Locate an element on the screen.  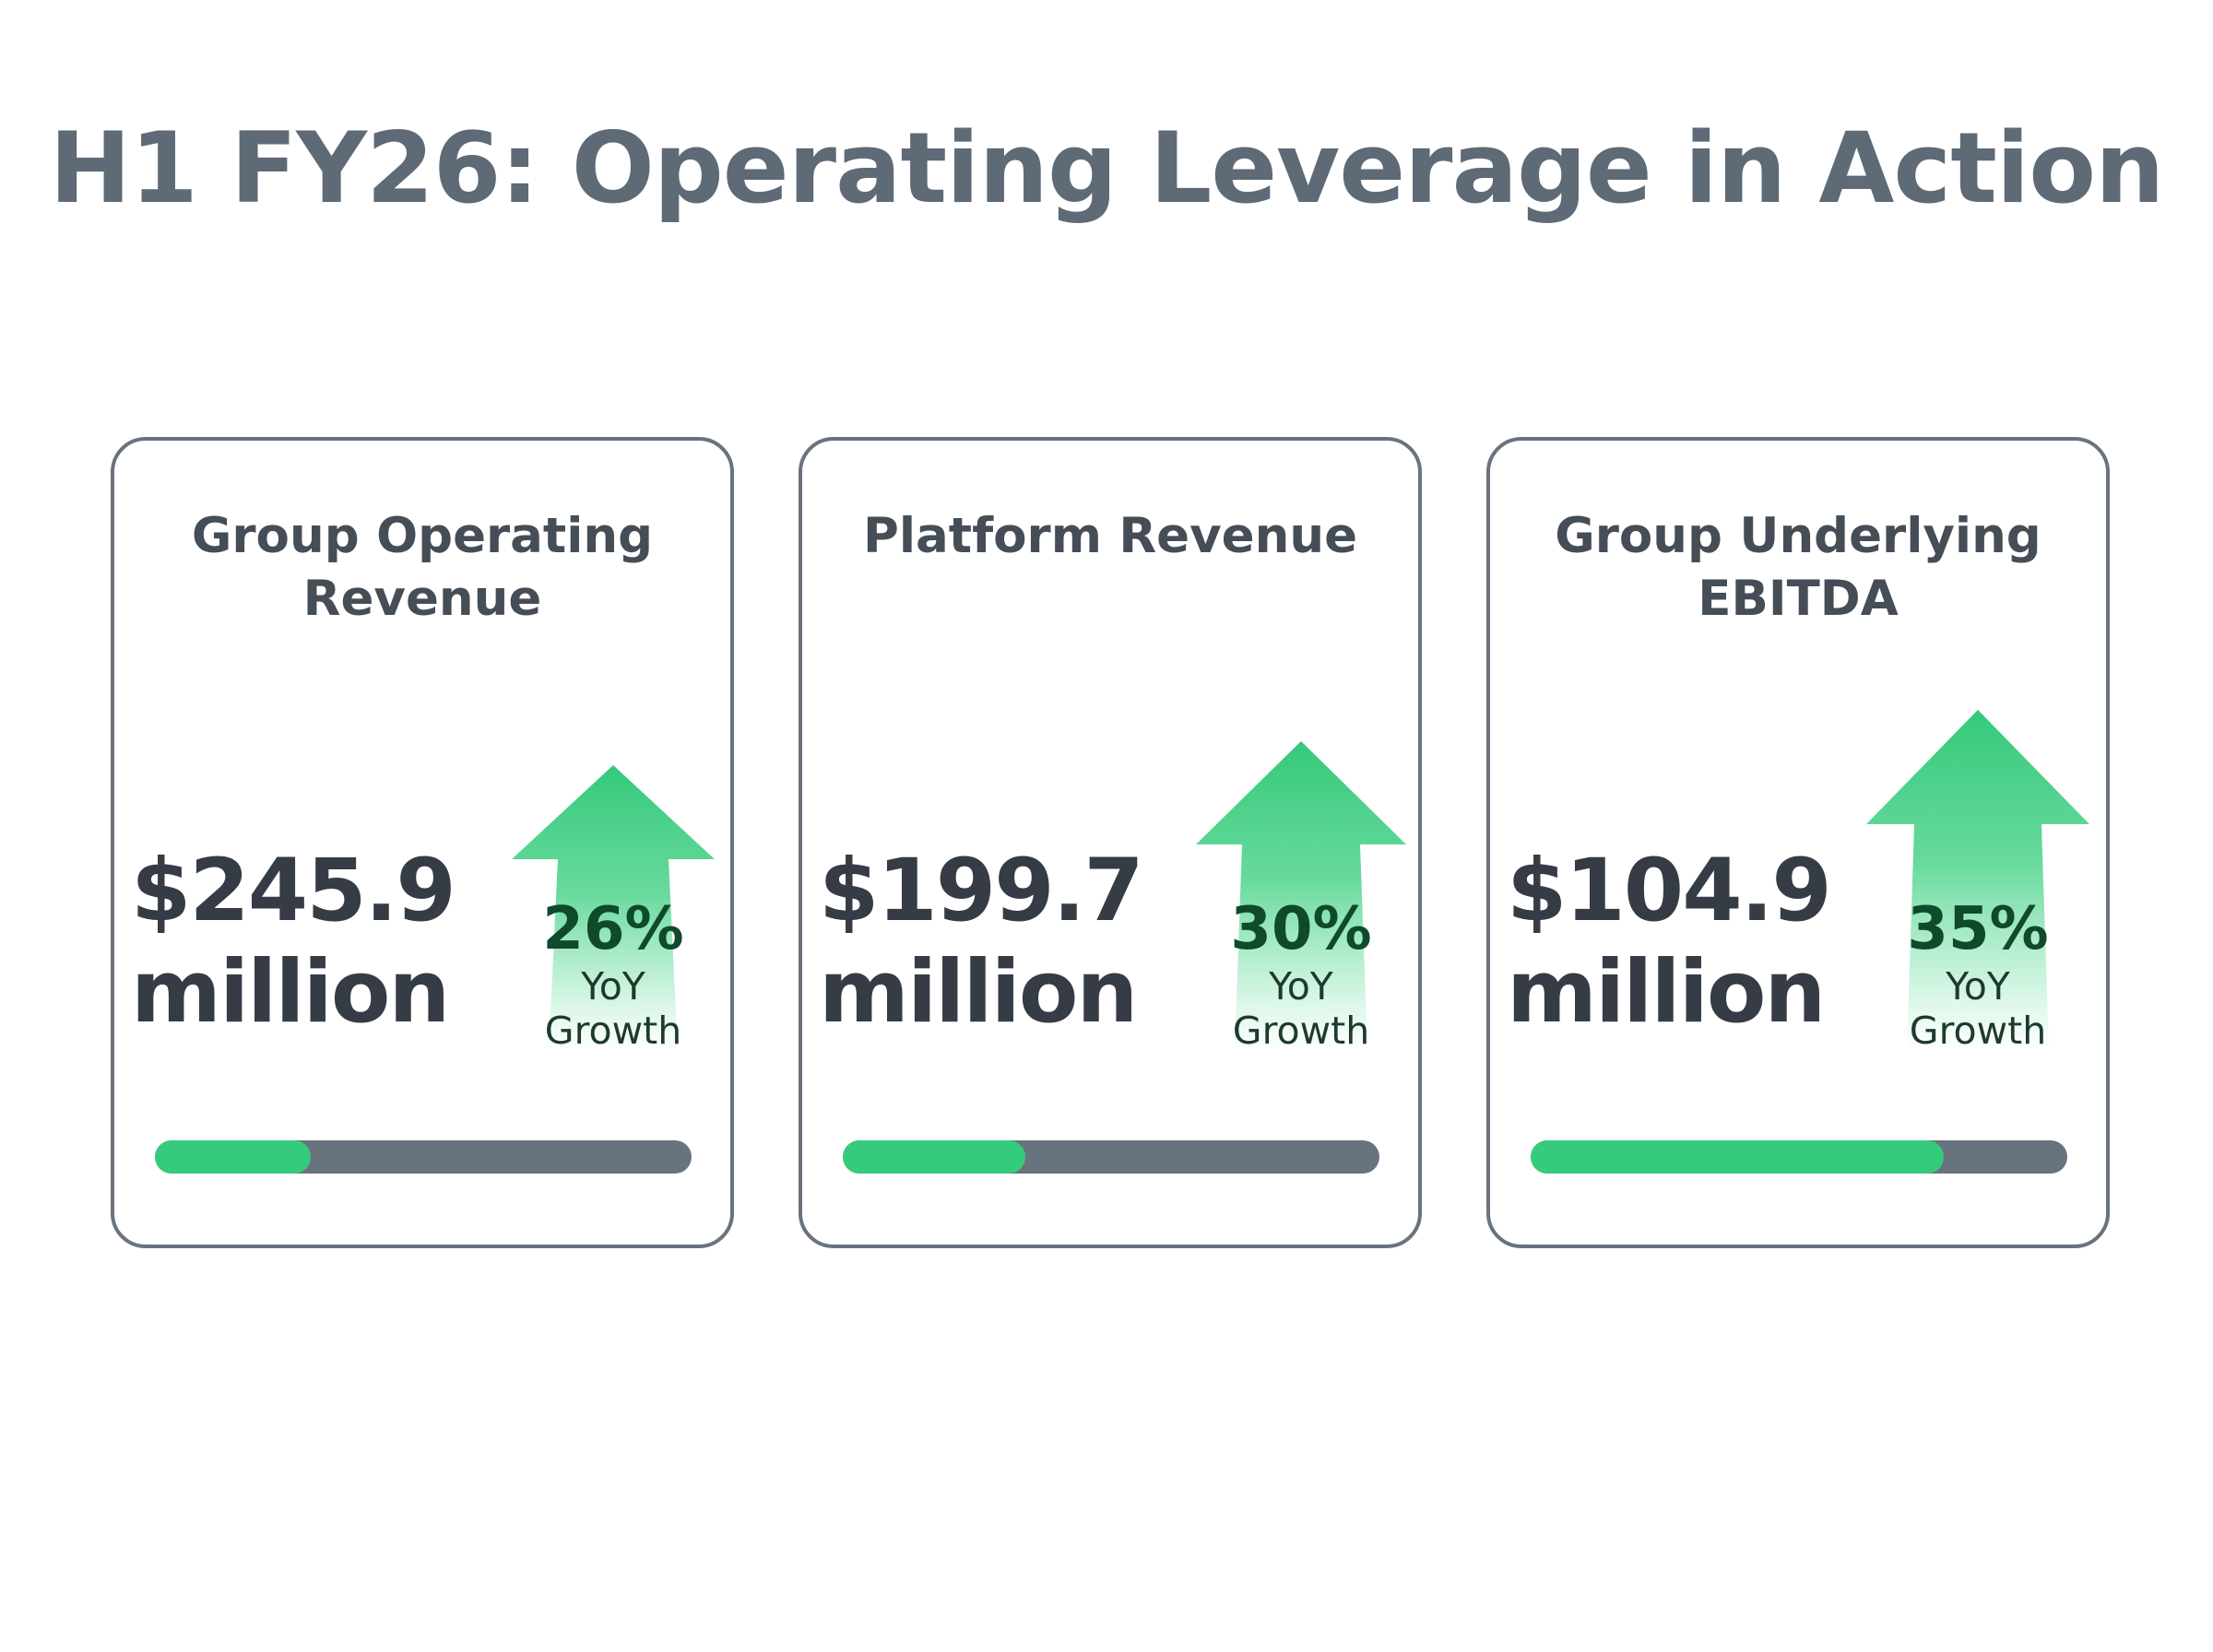
card-title-line: Group Operating is located at coordinates (422, 536).